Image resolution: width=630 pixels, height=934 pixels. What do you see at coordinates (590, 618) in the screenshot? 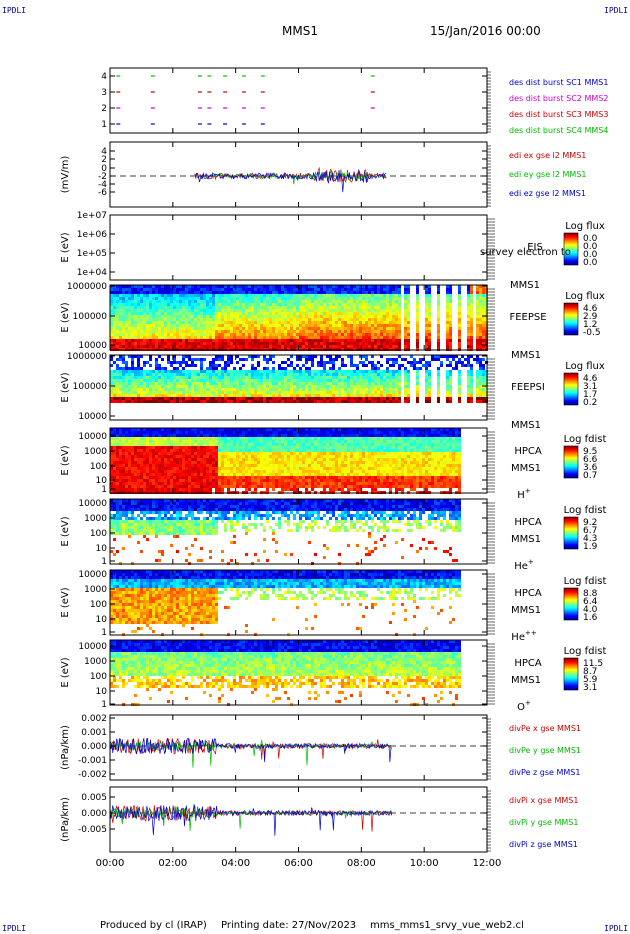
I see `colorbar-tick-label: 1.6` at bounding box center [590, 618].